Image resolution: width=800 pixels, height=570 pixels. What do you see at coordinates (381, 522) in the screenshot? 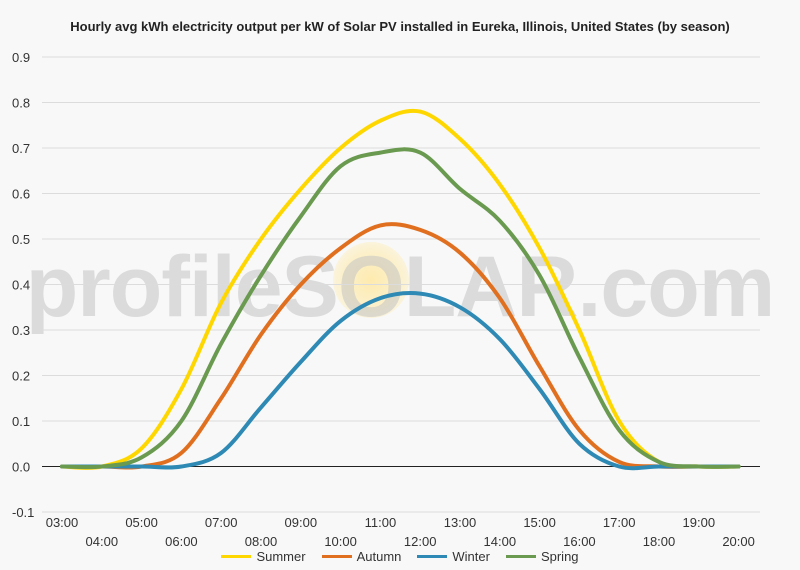
I see `x-tick-label: 11:00` at bounding box center [381, 522].